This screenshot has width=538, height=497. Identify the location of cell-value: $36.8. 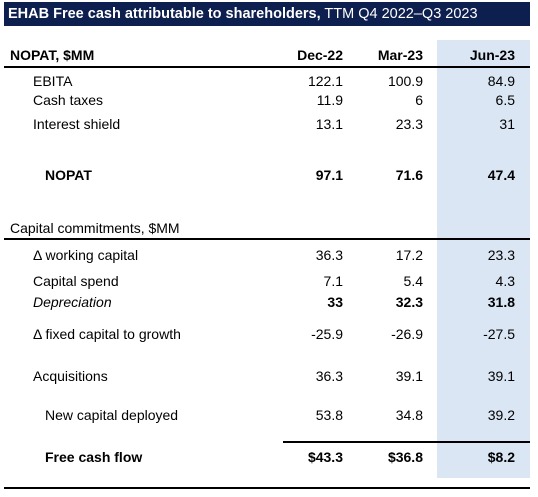
(405, 457).